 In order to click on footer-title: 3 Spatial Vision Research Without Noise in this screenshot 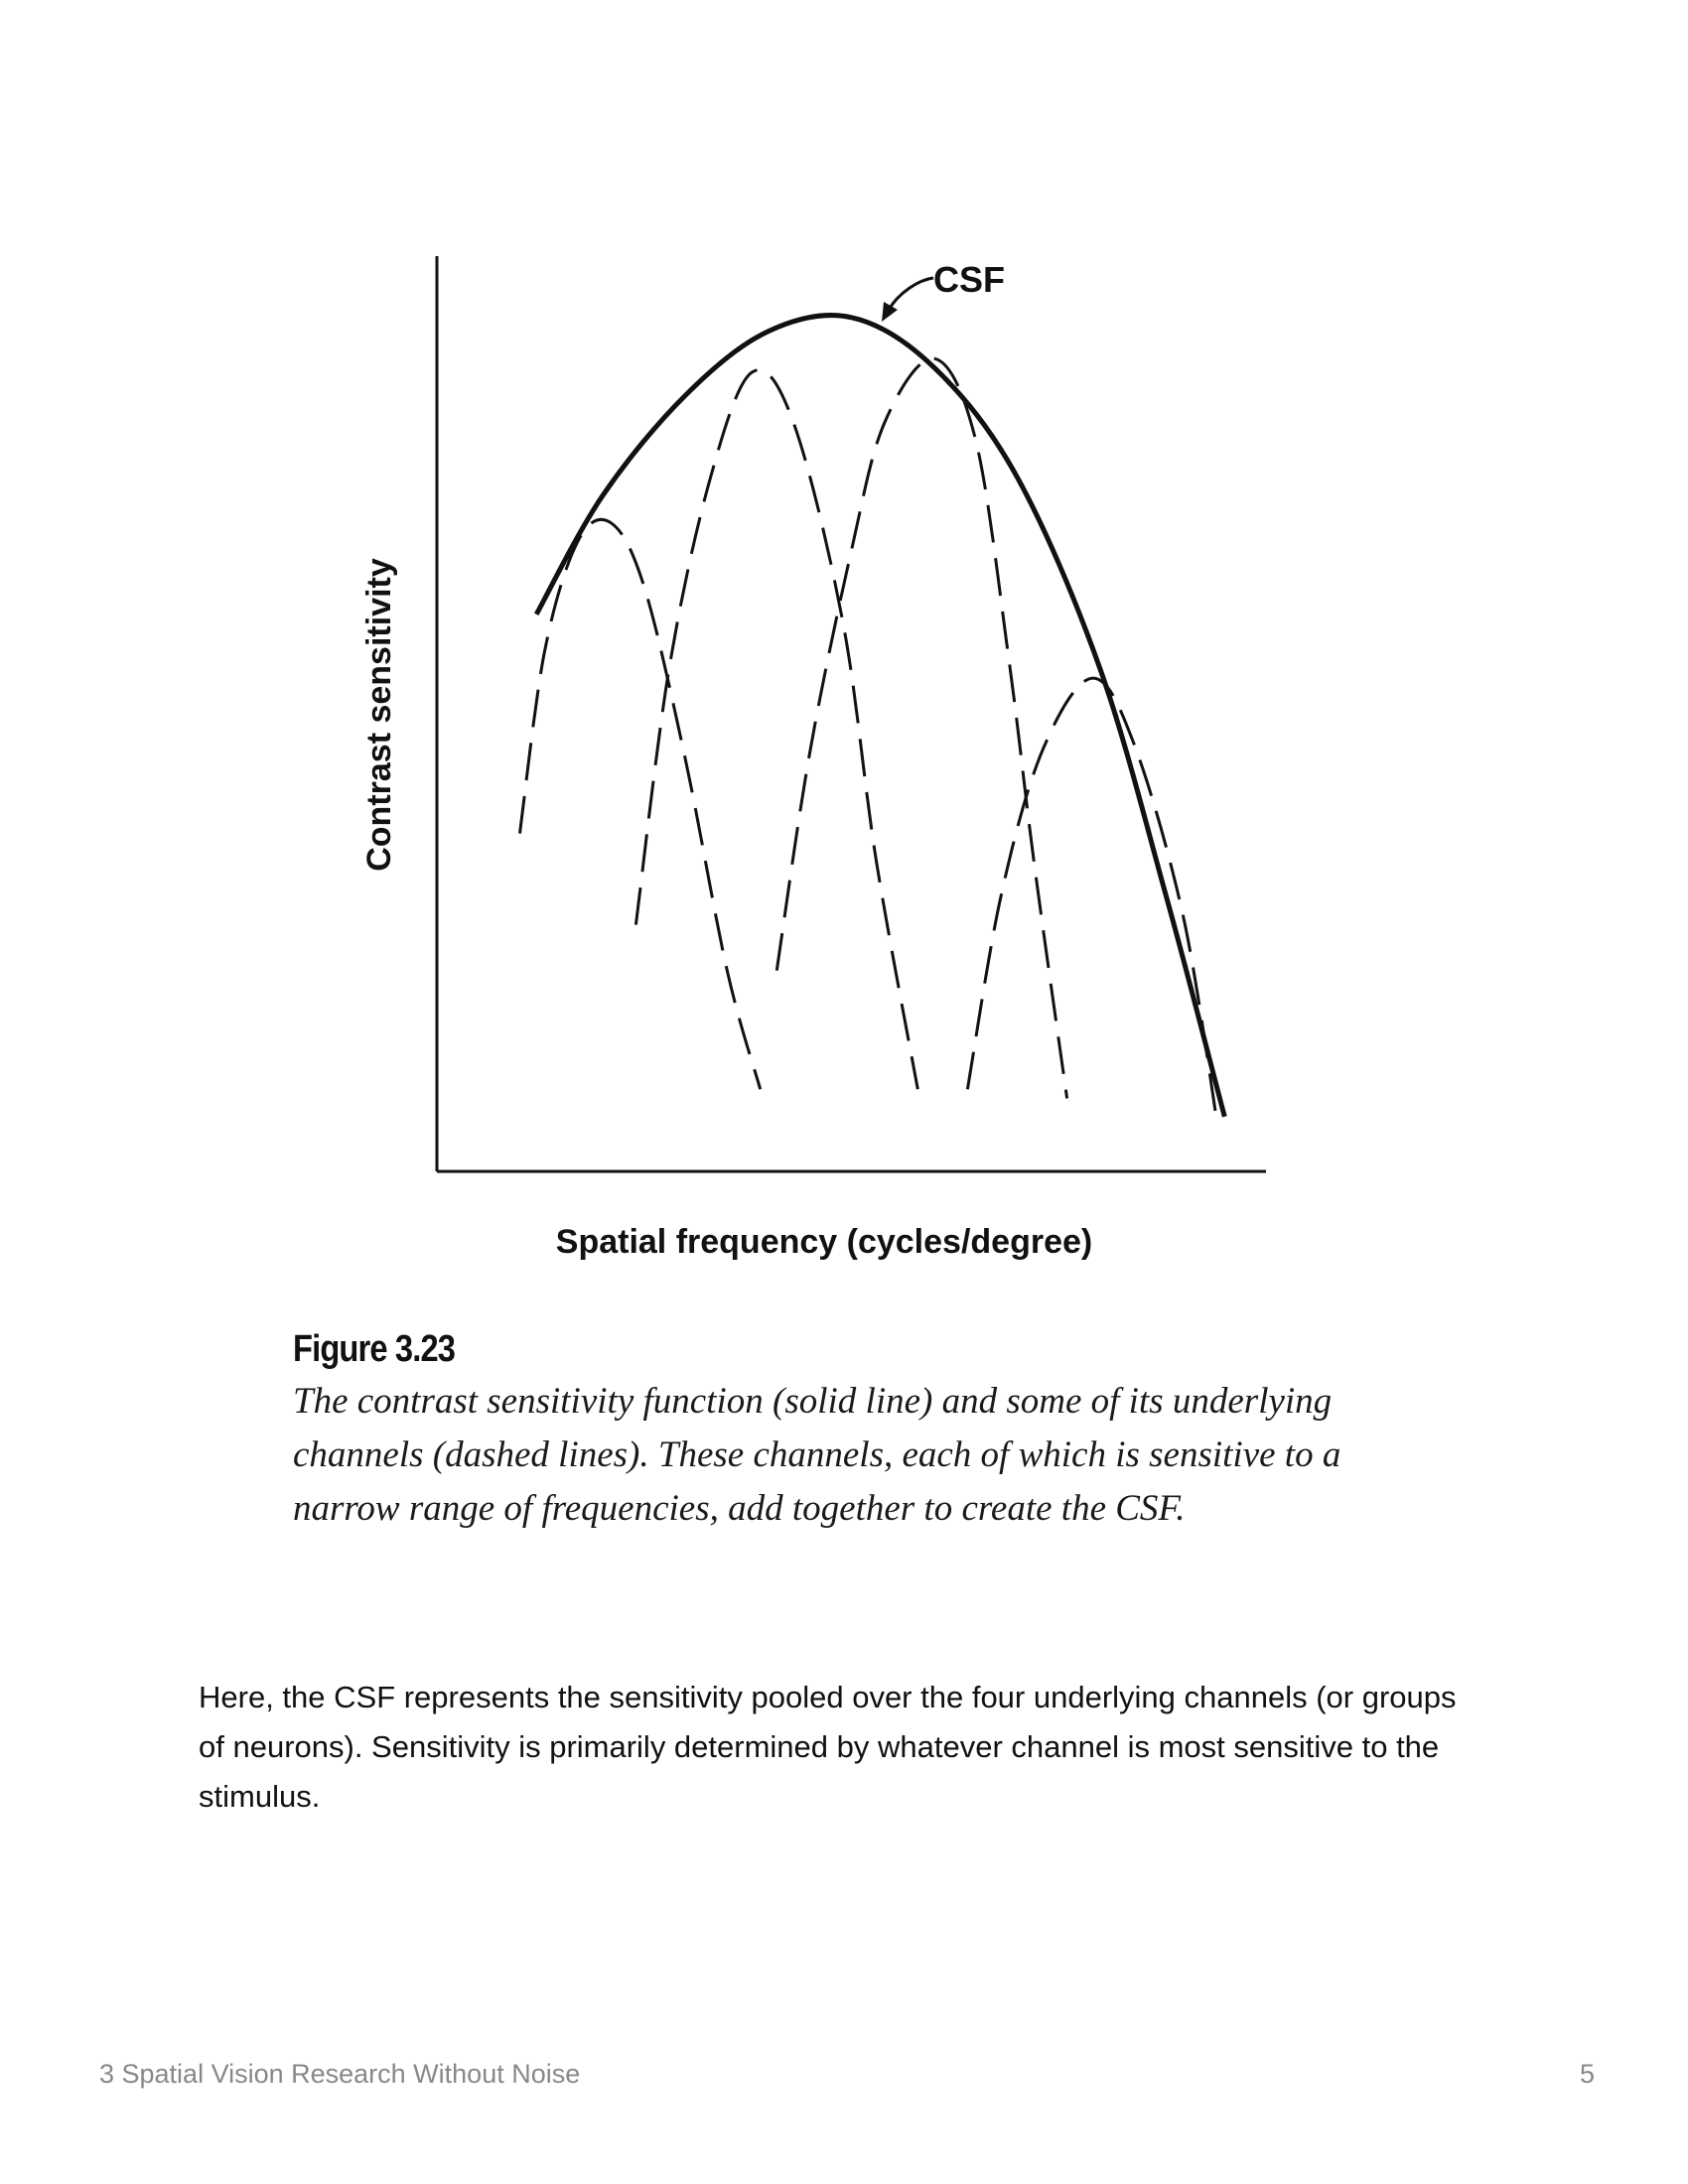, I will do `click(340, 2074)`.